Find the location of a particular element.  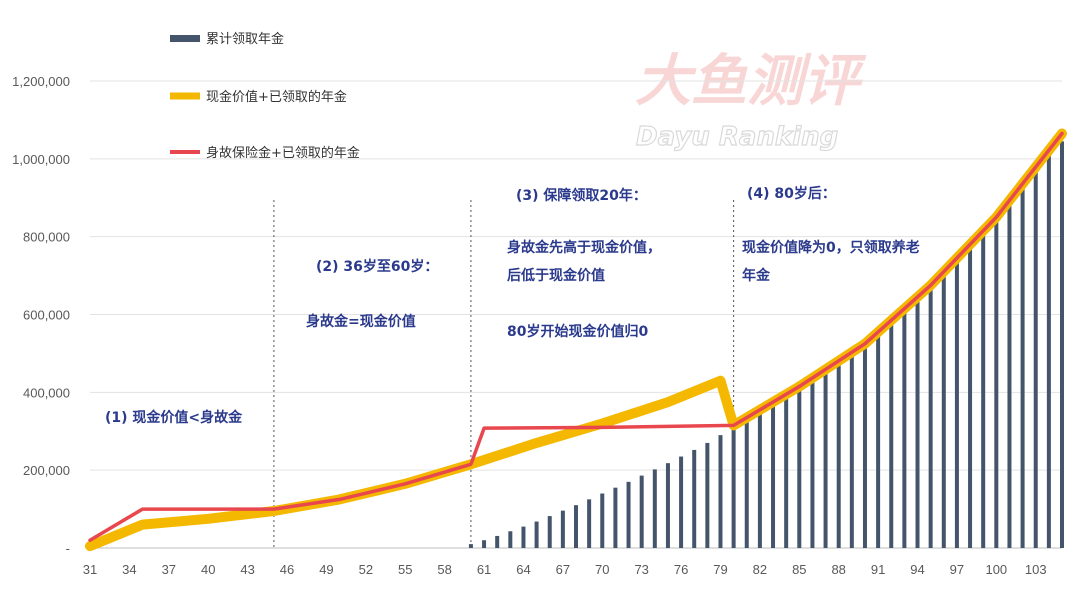

annotation-period-2-title: (2) 36岁至60岁： is located at coordinates (377, 266).